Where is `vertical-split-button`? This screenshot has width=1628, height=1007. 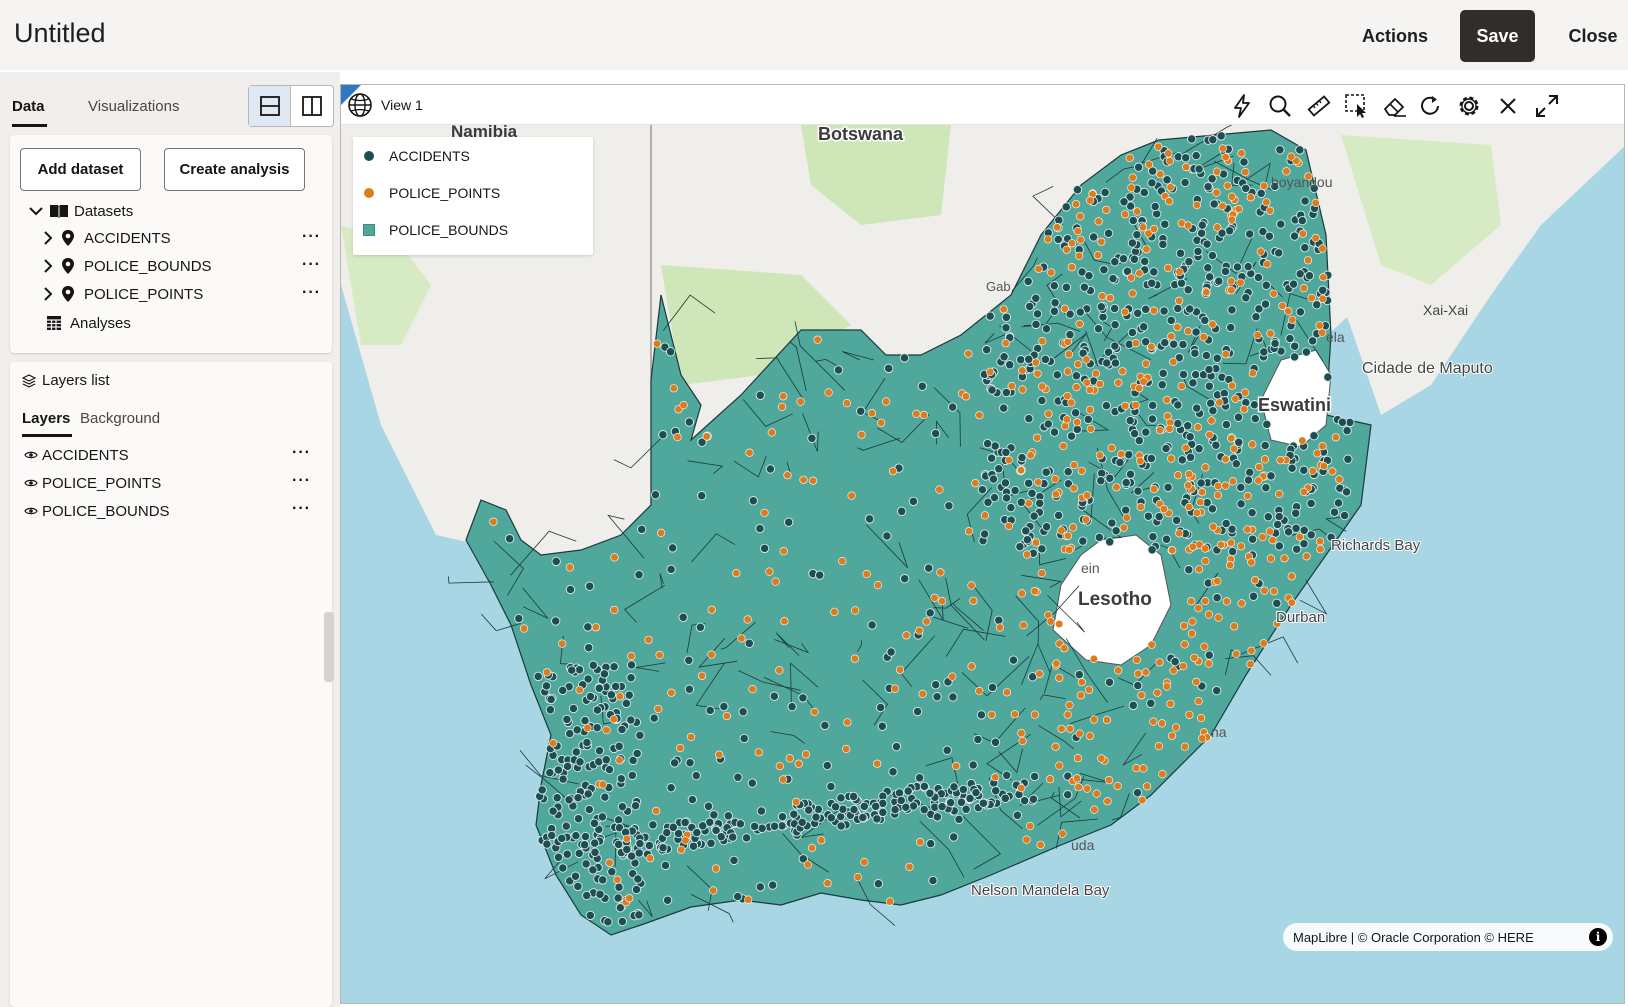 vertical-split-button is located at coordinates (312, 106).